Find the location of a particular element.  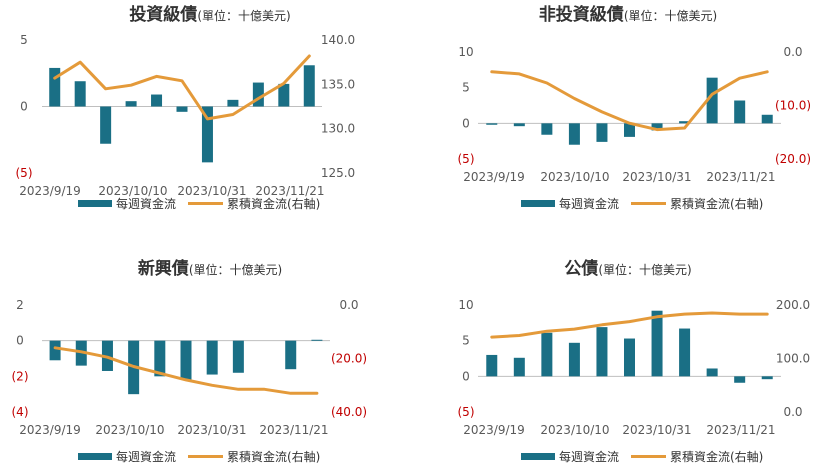

chart-title-main: 投資級債 is located at coordinates (163, 14).